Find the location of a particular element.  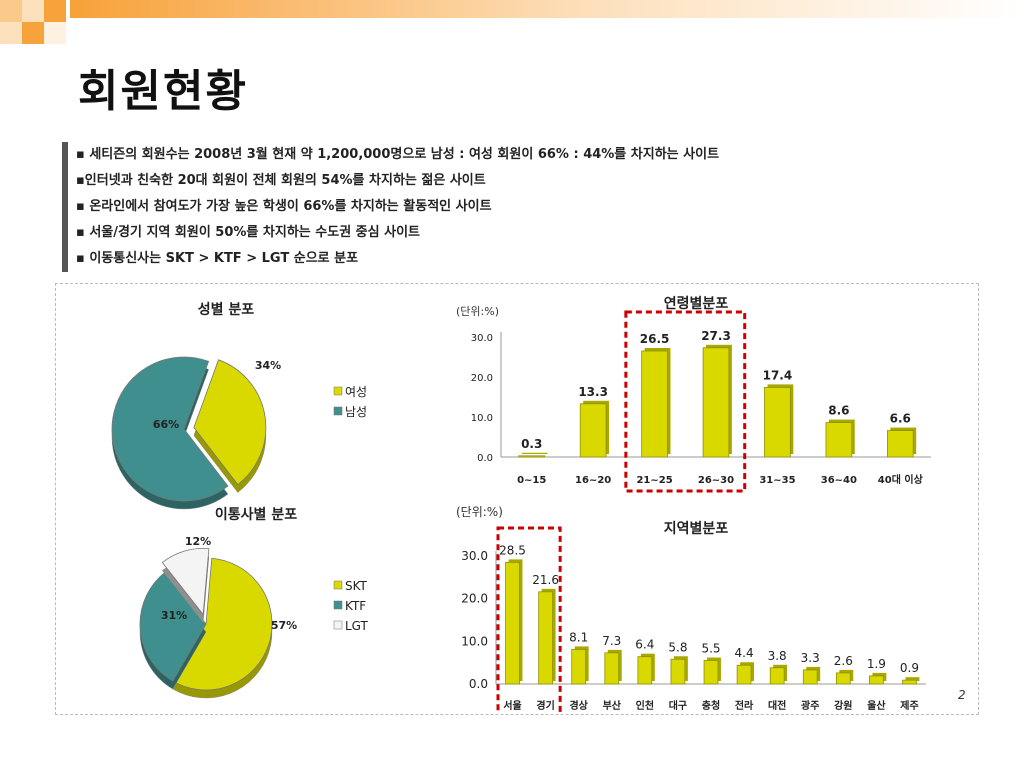

bar-value-label: 6.6 is located at coordinates (900, 419).